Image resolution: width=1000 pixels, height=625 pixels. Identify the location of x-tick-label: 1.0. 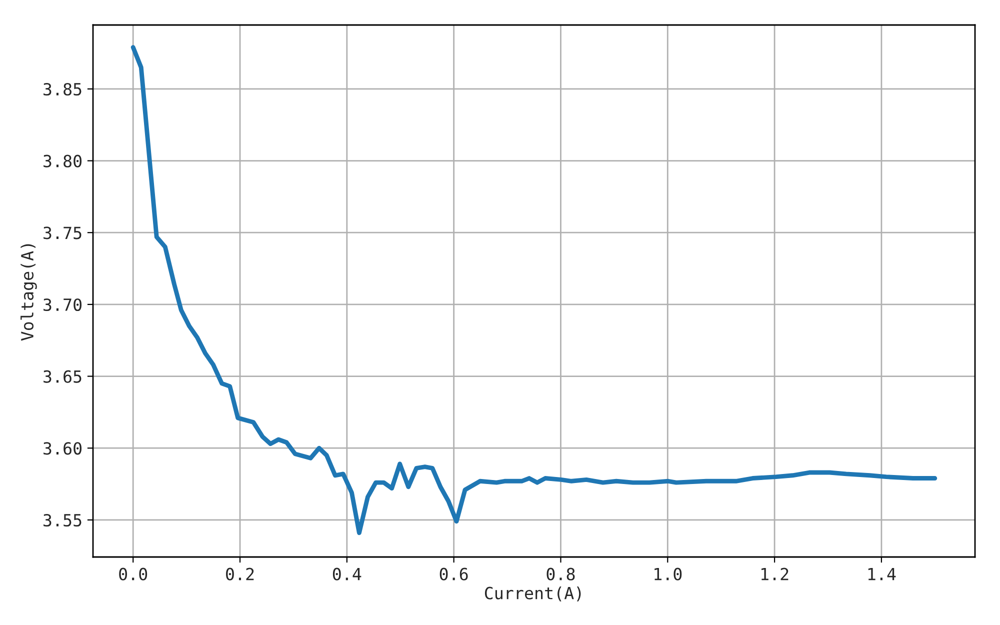
(668, 574).